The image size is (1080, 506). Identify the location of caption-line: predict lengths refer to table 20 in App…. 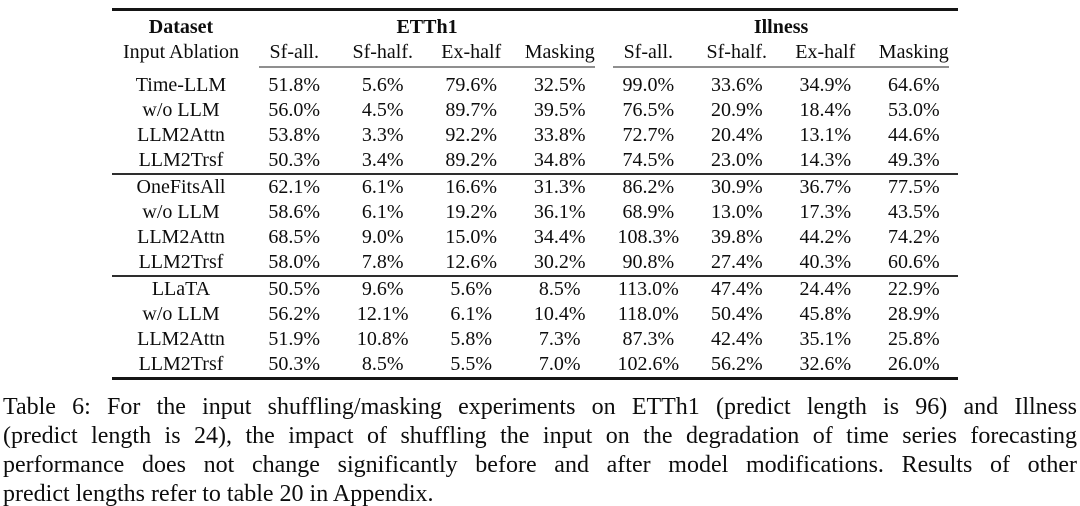
(218, 493).